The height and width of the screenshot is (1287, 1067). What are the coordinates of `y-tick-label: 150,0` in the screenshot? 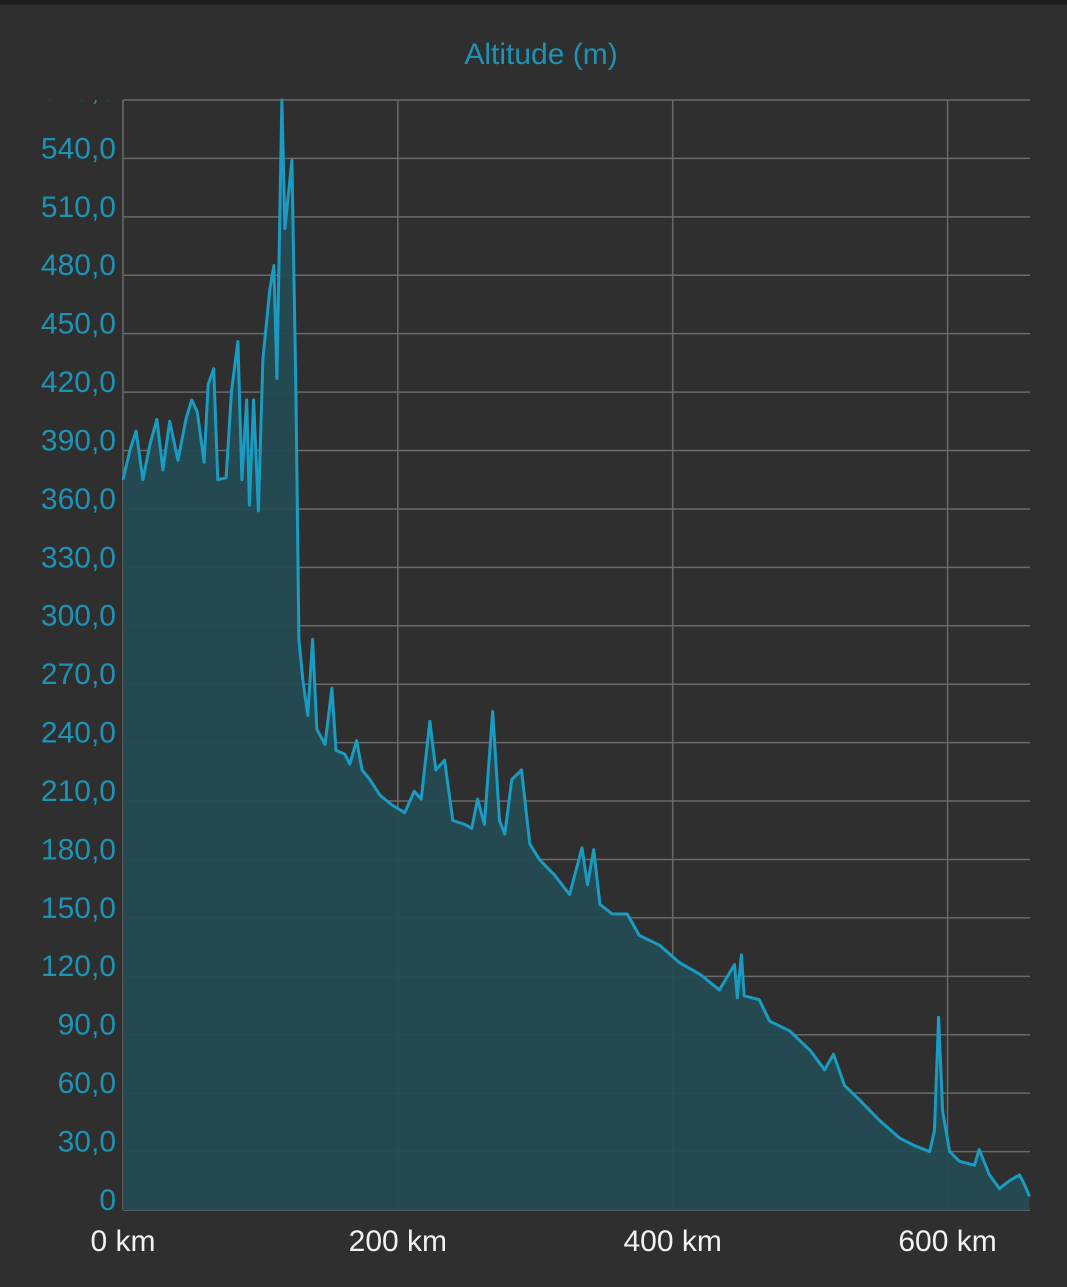 It's located at (78, 908).